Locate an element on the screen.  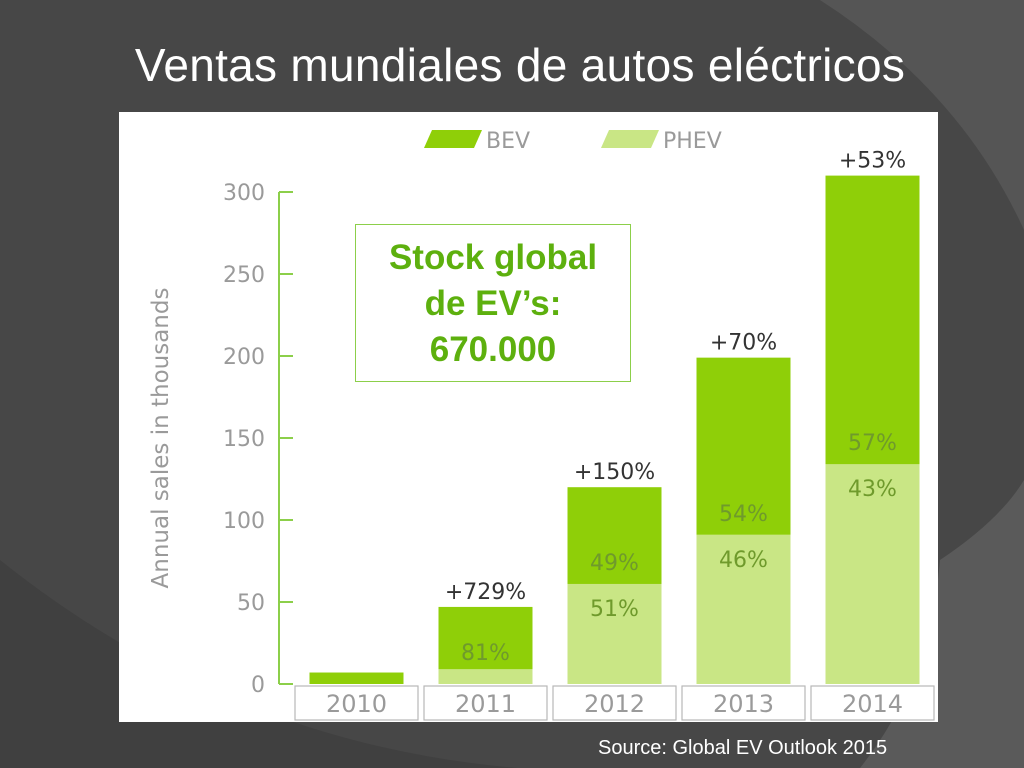
bar-phev-2011 is located at coordinates (485, 676).